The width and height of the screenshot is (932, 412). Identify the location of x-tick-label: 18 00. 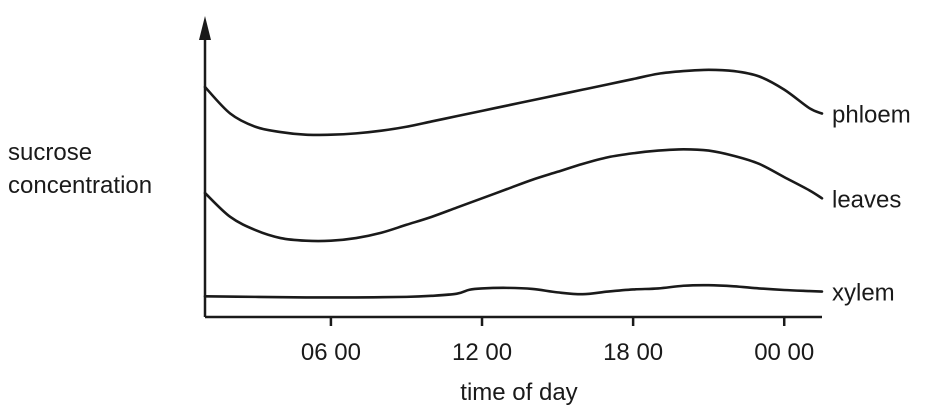
(633, 352).